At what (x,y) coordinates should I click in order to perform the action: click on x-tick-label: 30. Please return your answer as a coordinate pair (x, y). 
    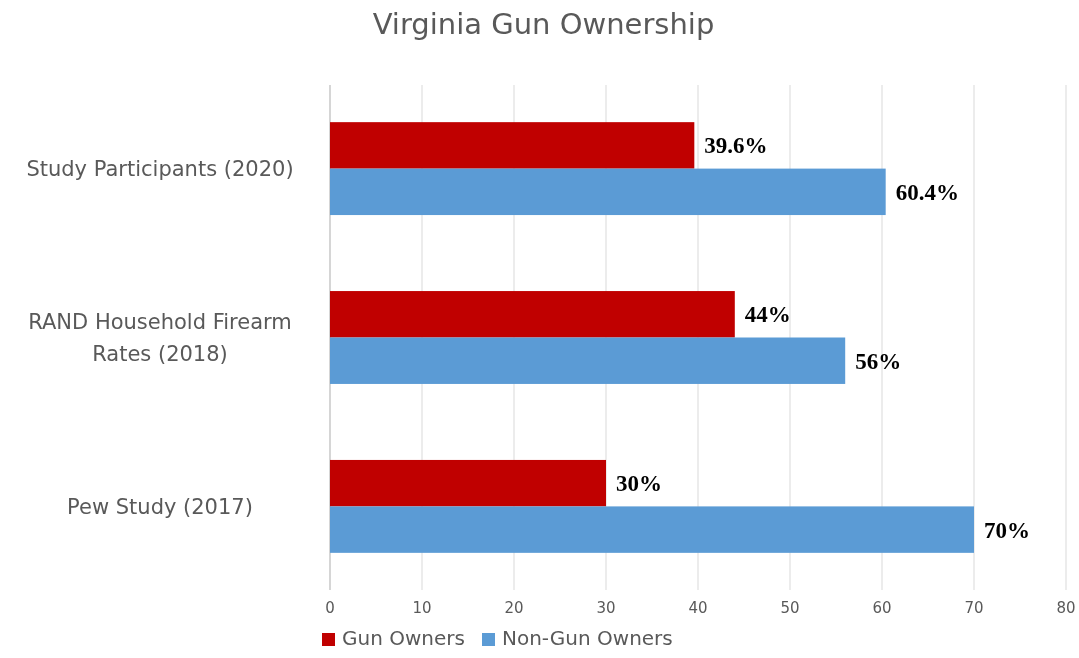
    Looking at the image, I should click on (606, 608).